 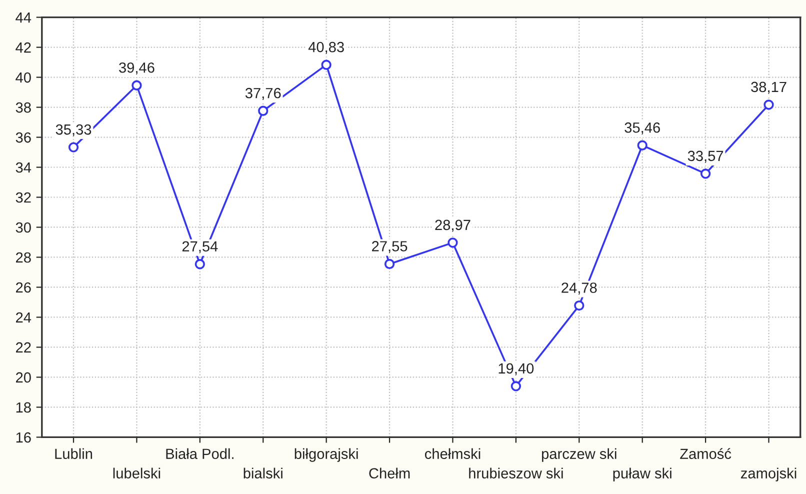 What do you see at coordinates (73, 454) in the screenshot?
I see `x-tick-label: Lublin` at bounding box center [73, 454].